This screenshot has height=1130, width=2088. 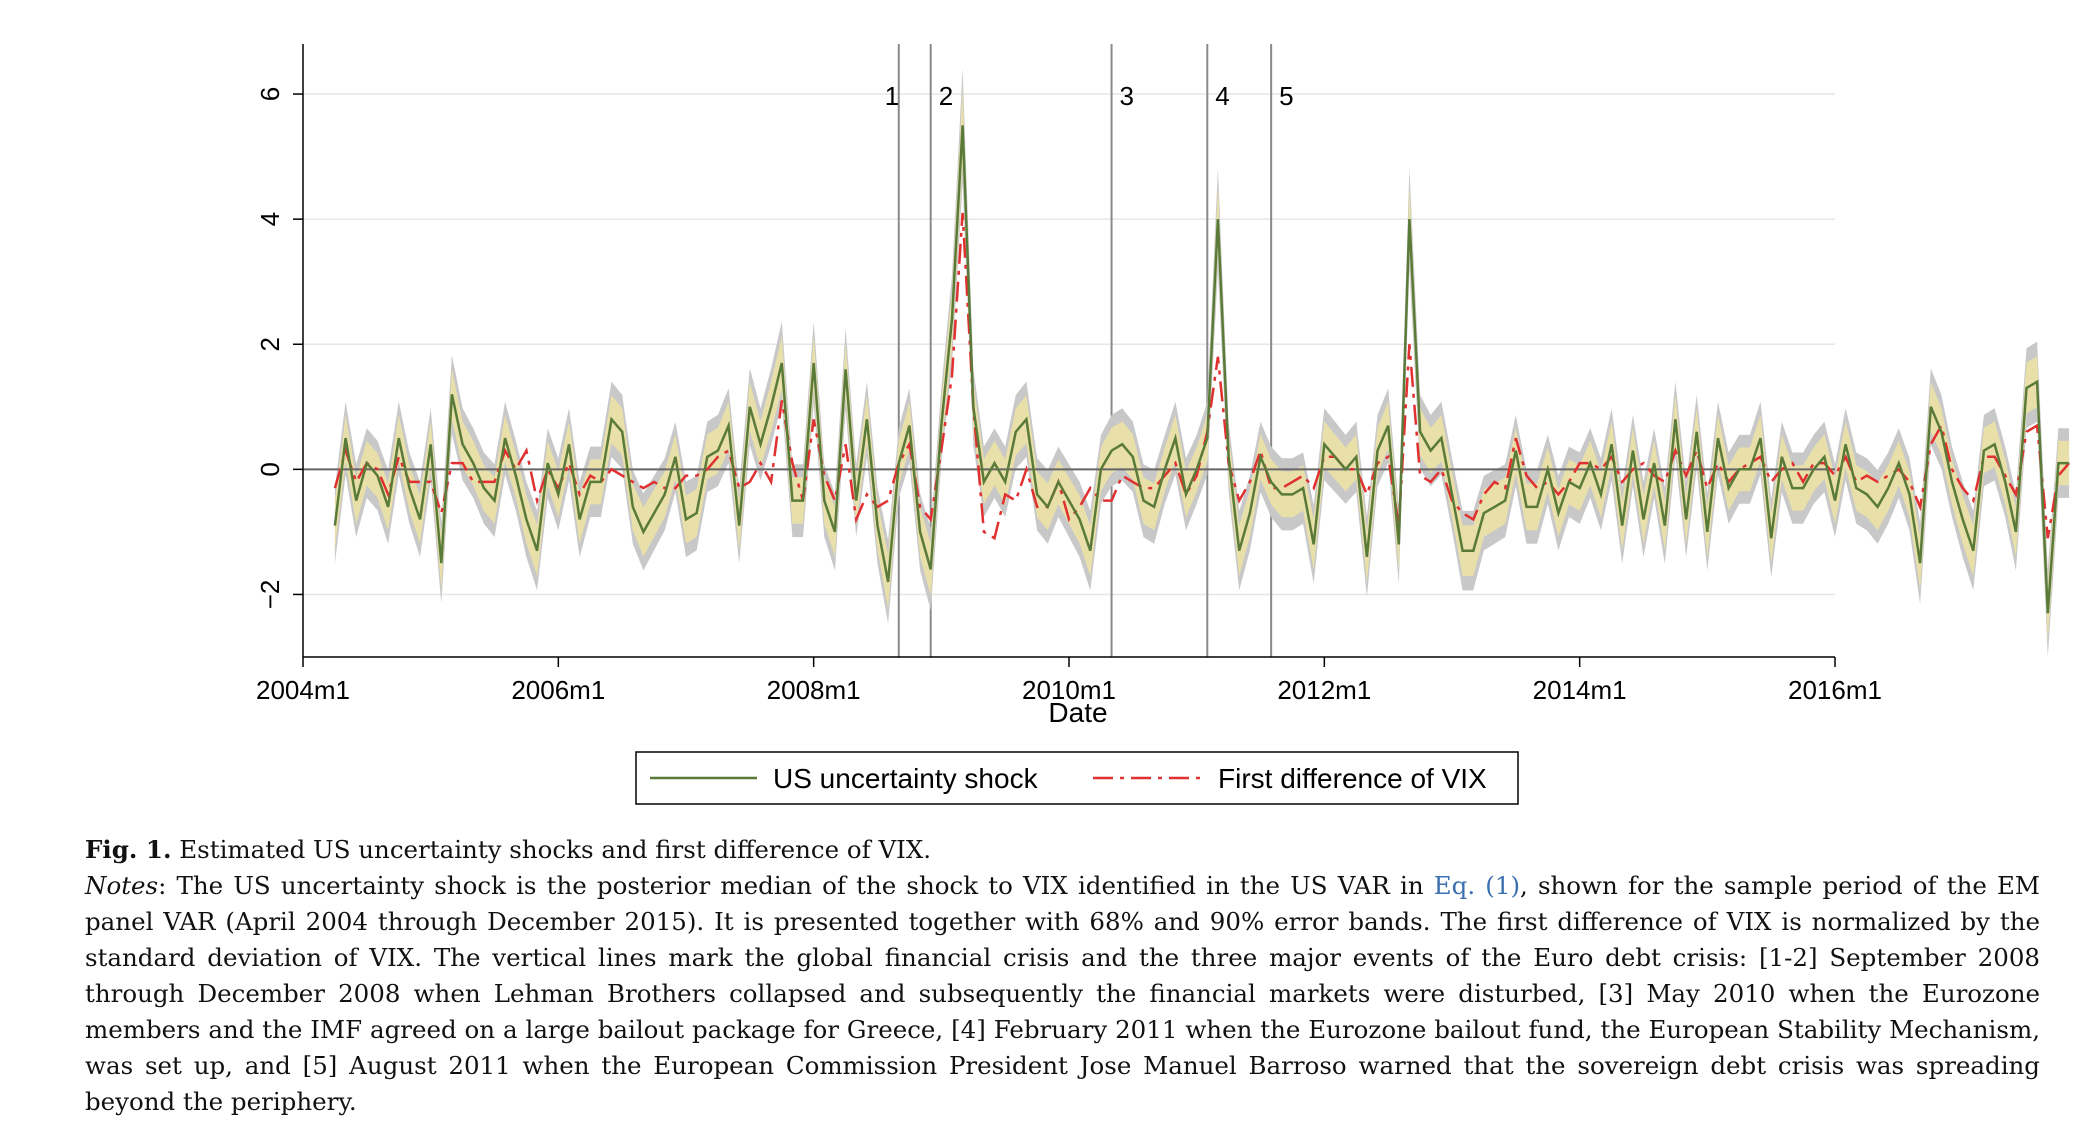 What do you see at coordinates (1580, 690) in the screenshot?
I see `x-tick-label: 2014m1` at bounding box center [1580, 690].